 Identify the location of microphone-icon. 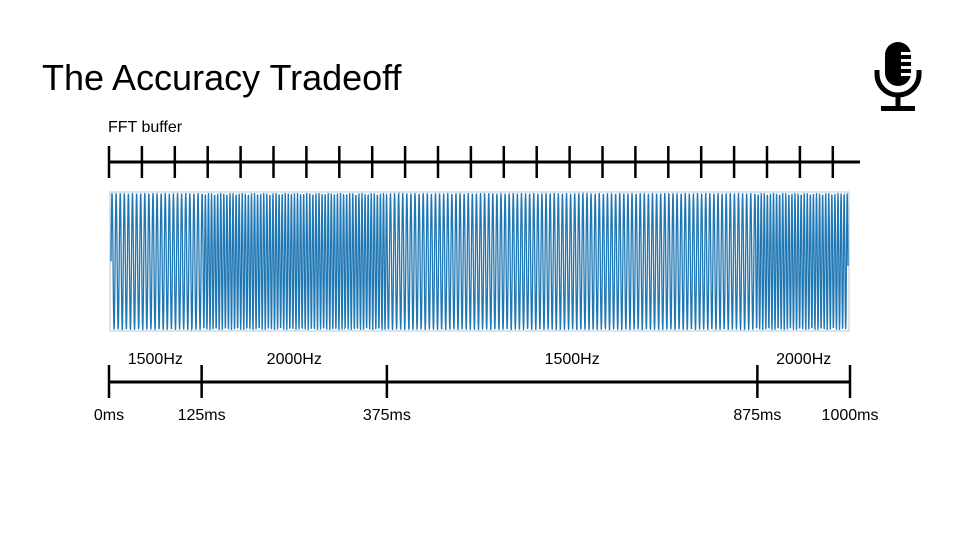
(898, 76).